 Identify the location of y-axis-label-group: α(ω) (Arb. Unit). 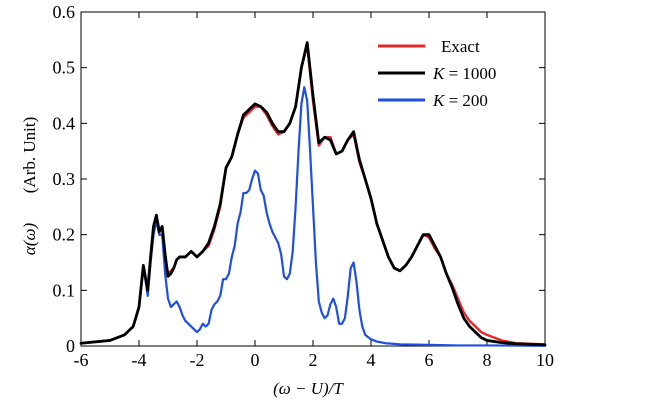
(29, 186).